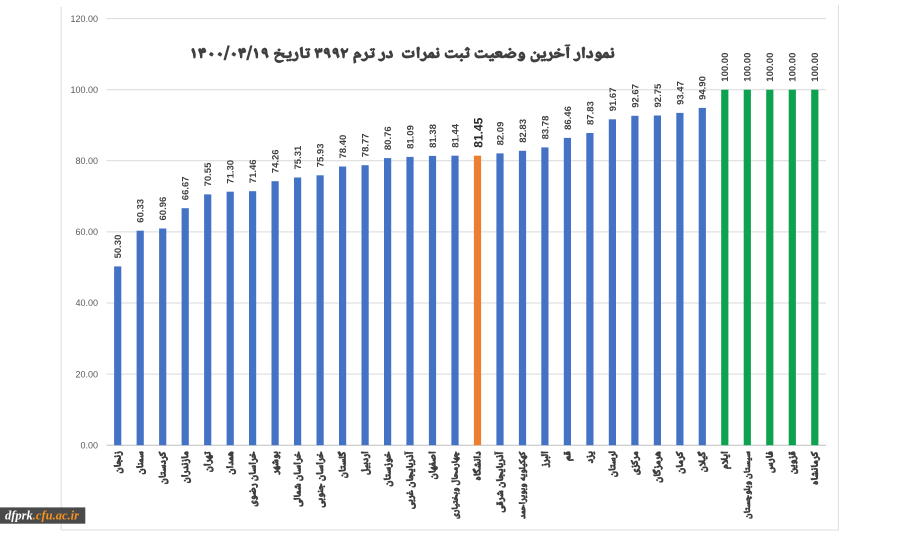 The height and width of the screenshot is (538, 900). What do you see at coordinates (321, 156) in the screenshot?
I see `svg-text: 75.93` at bounding box center [321, 156].